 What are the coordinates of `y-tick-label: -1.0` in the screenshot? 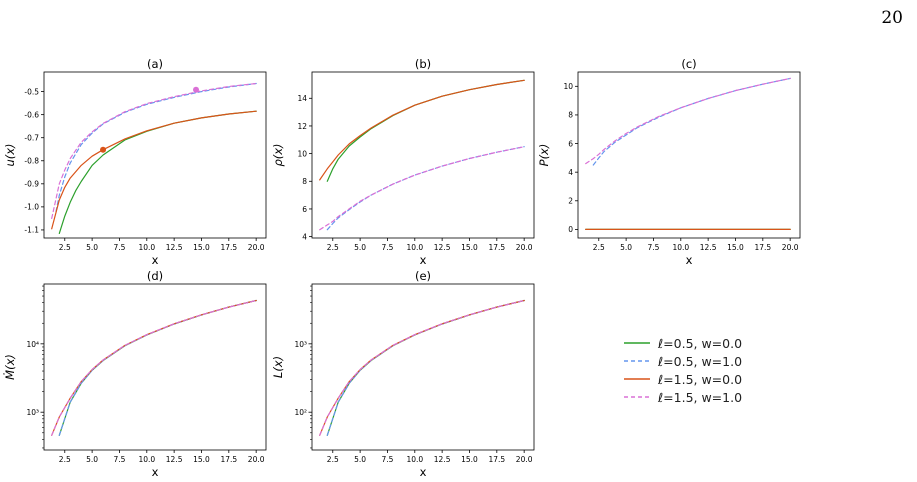 It's located at (31, 207).